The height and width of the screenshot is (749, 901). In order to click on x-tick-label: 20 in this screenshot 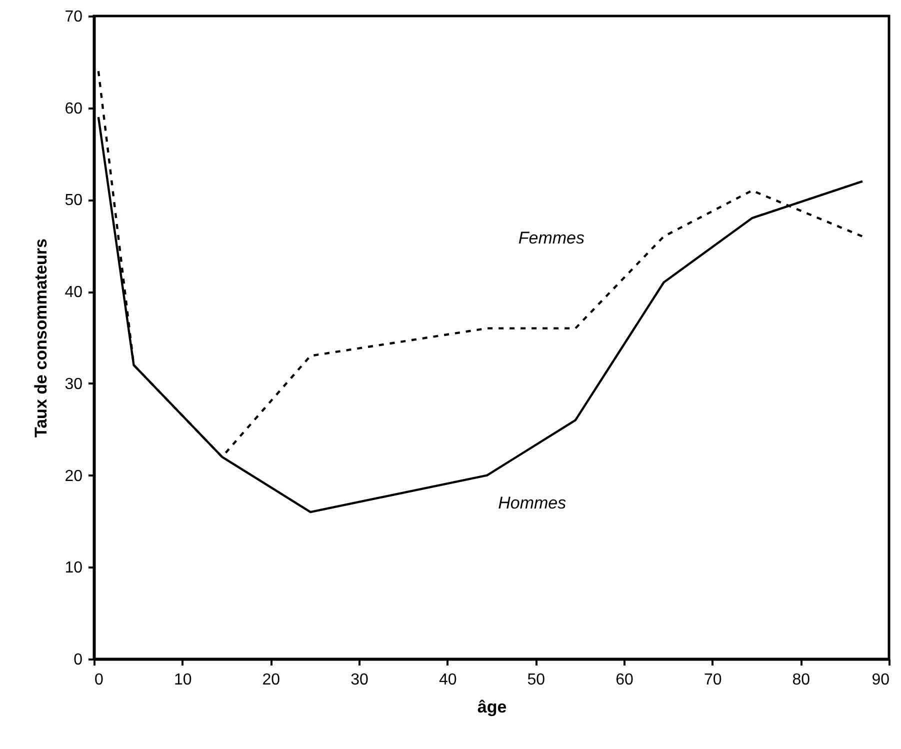, I will do `click(271, 680)`.